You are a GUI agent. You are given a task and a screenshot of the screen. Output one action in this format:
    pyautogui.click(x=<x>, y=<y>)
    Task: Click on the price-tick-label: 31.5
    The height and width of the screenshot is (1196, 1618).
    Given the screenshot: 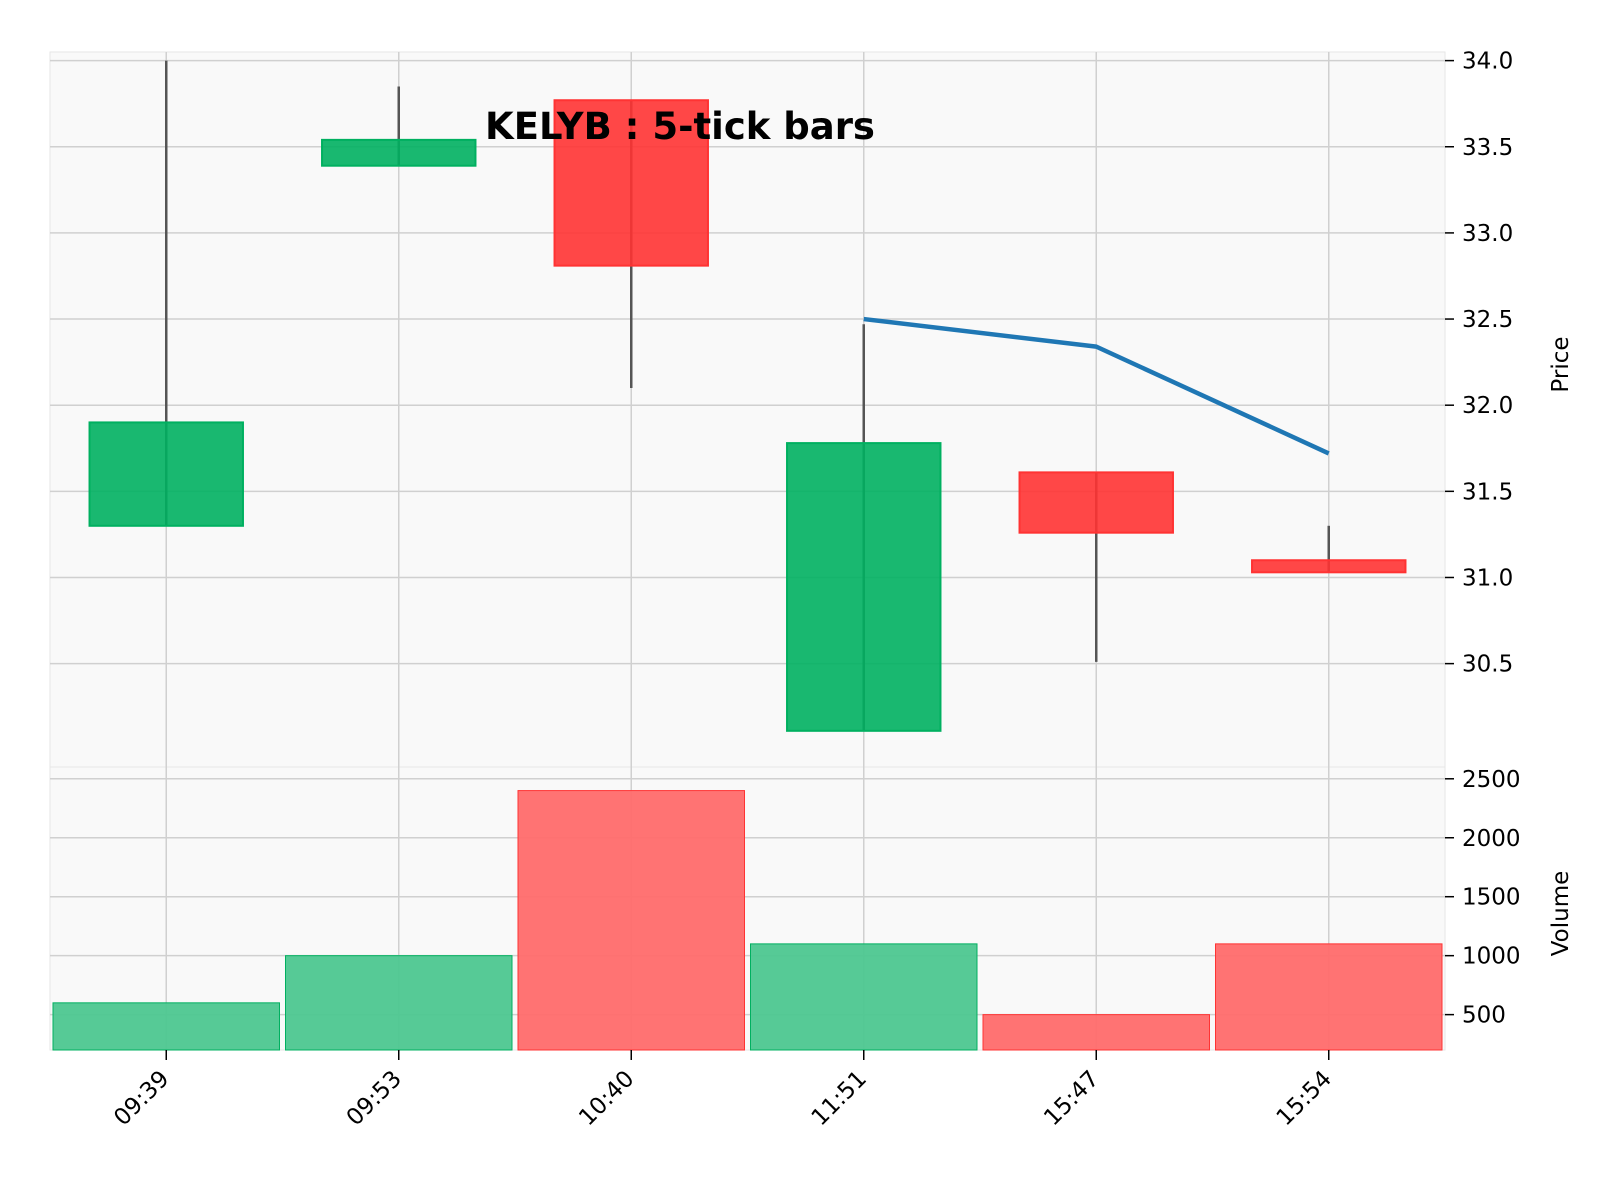 What is the action you would take?
    pyautogui.click(x=1487, y=492)
    